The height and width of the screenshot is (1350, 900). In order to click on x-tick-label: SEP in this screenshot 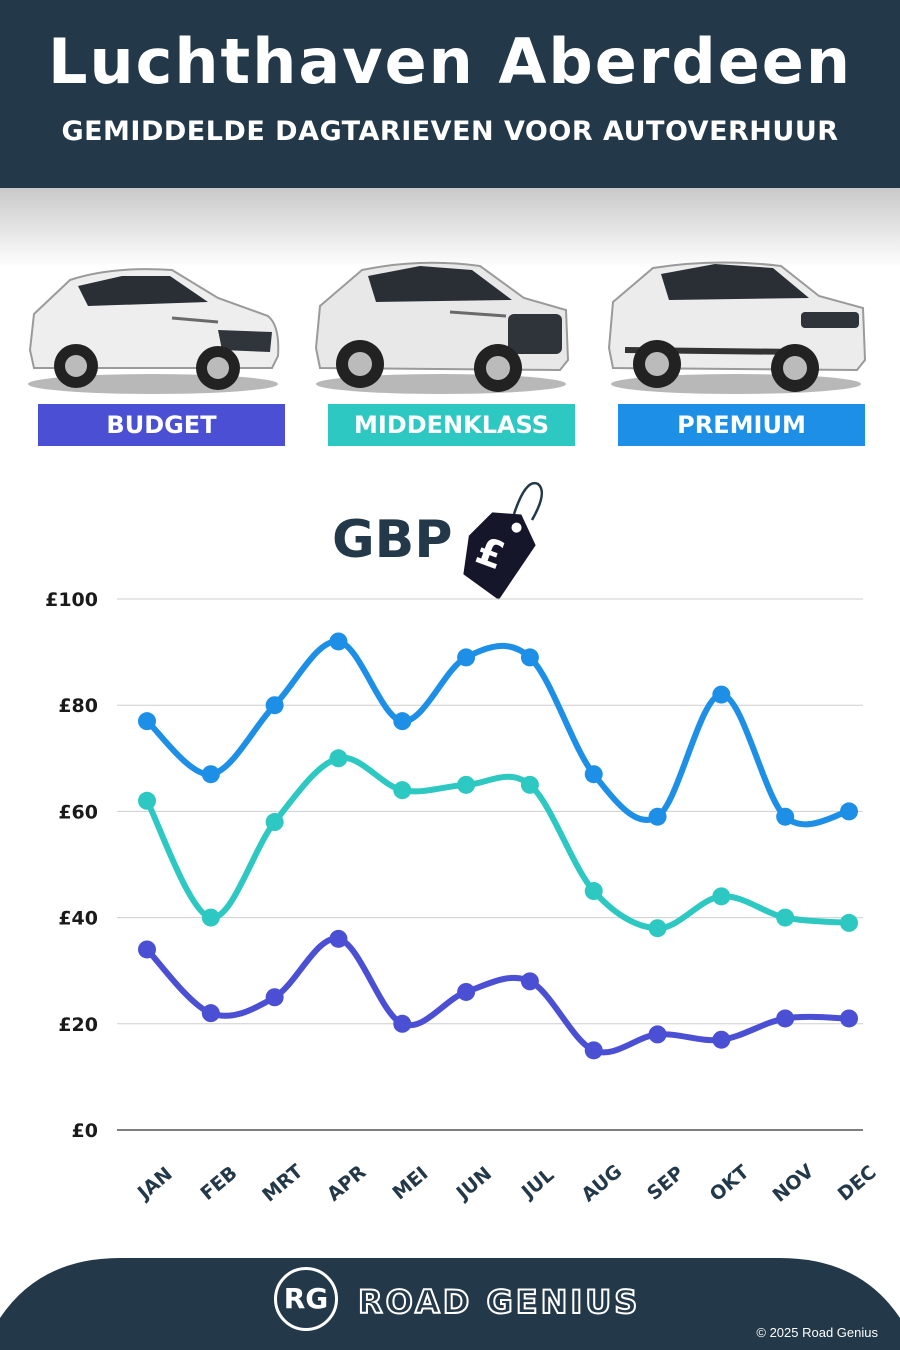, I will do `click(665, 1183)`.